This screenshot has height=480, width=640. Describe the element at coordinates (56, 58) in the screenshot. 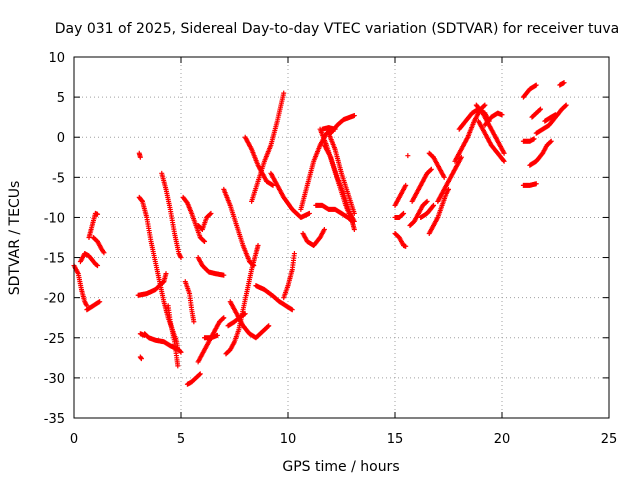

I see `y-tick-label: 10` at that location.